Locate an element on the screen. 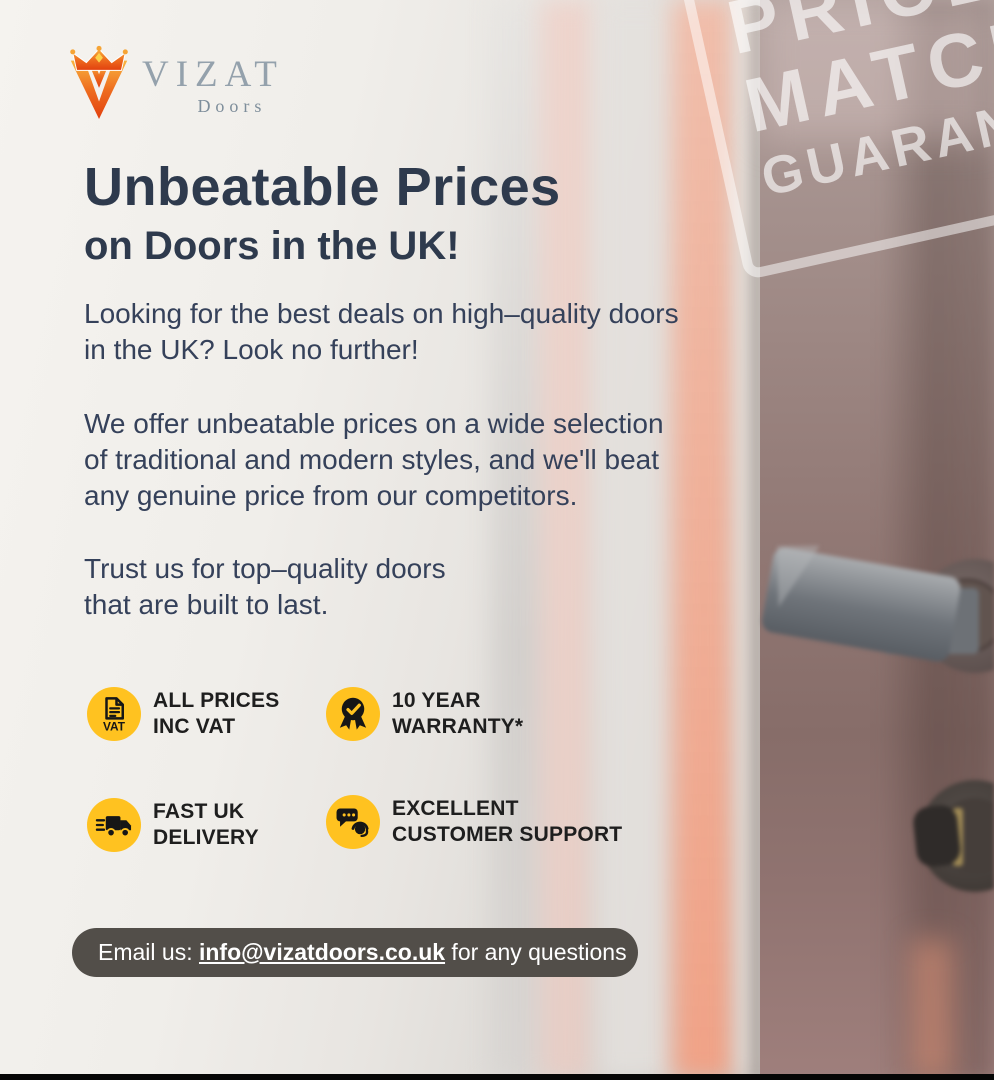 This screenshot has width=994, height=1080. feature-vat: VAT ALL PRICES INC VAT is located at coordinates (183, 714).